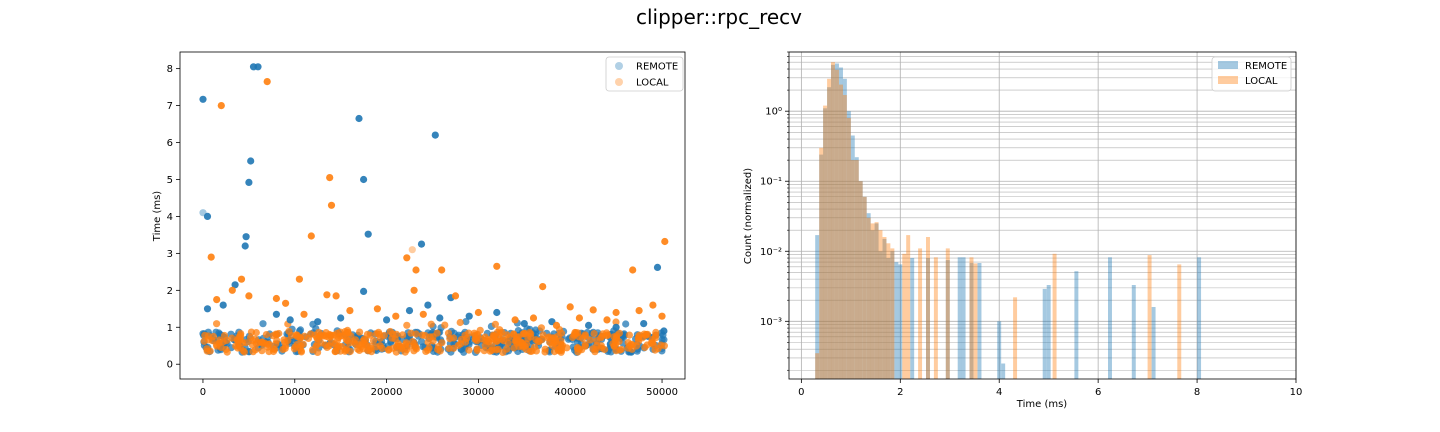 The width and height of the screenshot is (1440, 432). What do you see at coordinates (619, 66) in the screenshot?
I see `legend-remote-marker` at bounding box center [619, 66].